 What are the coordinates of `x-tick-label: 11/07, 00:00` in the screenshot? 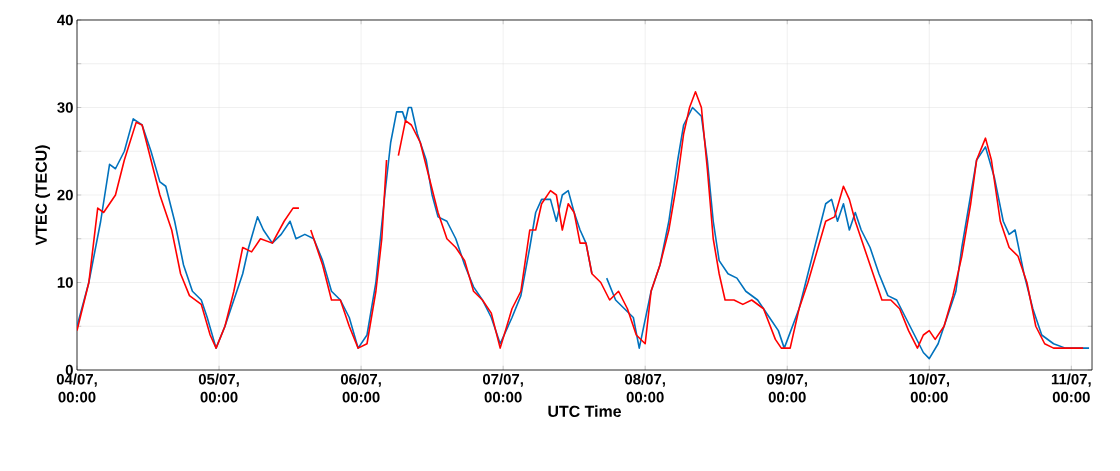 It's located at (1071, 388).